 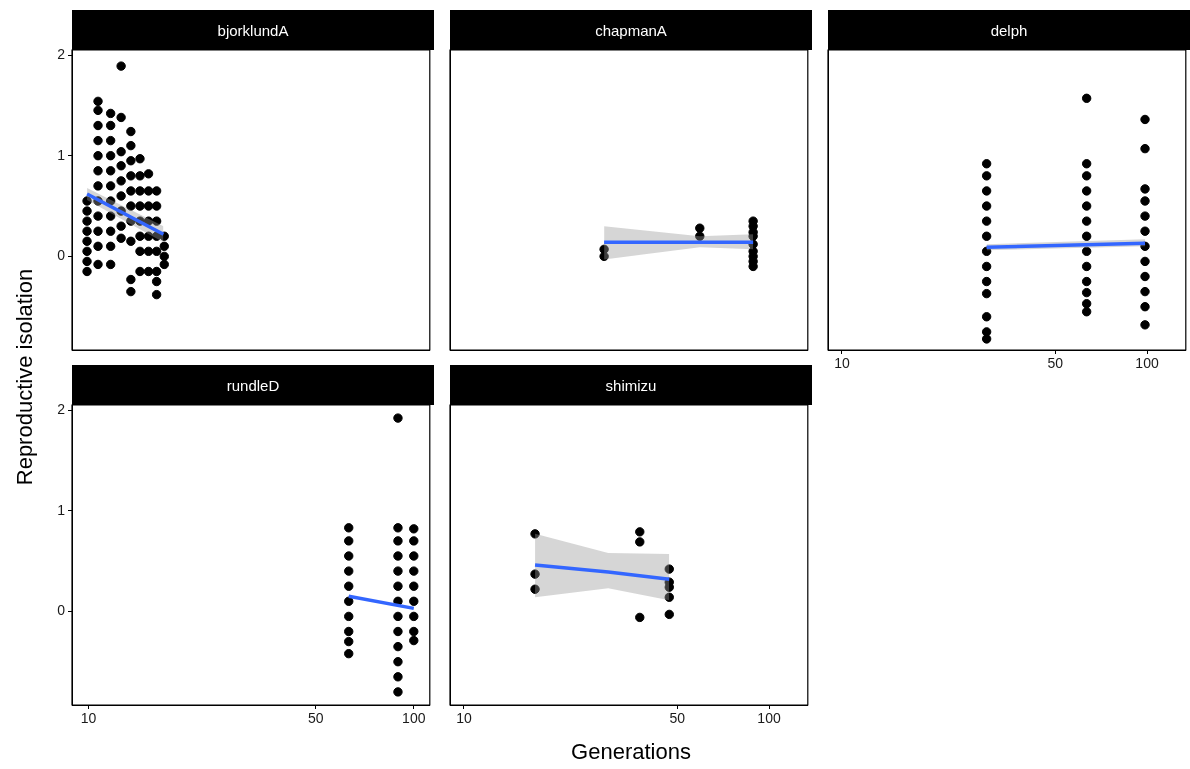 I want to click on chart-title: shimizu, so click(x=631, y=385).